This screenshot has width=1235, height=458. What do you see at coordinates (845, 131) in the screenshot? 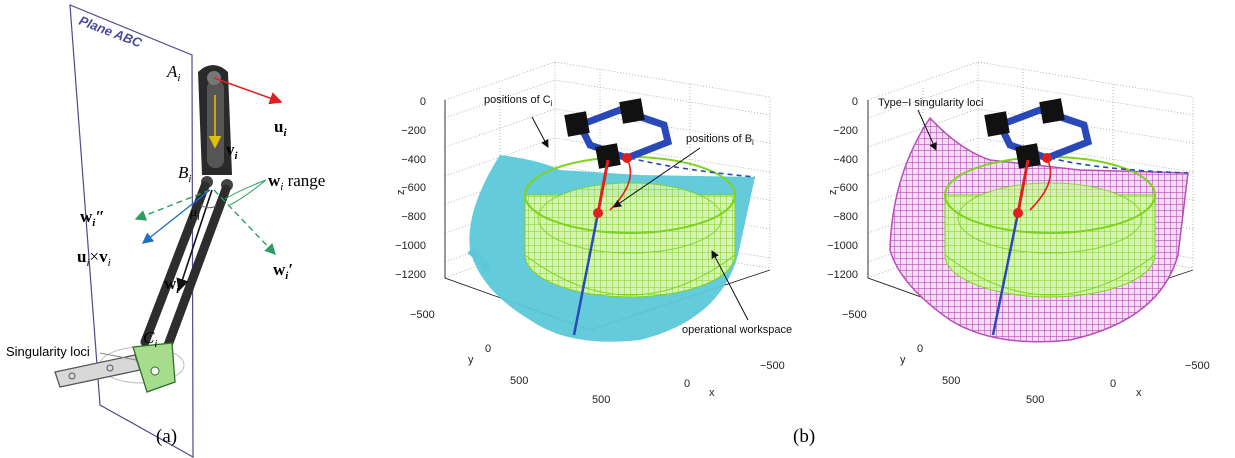
I see `right-z-tick-1: −200` at bounding box center [845, 131].